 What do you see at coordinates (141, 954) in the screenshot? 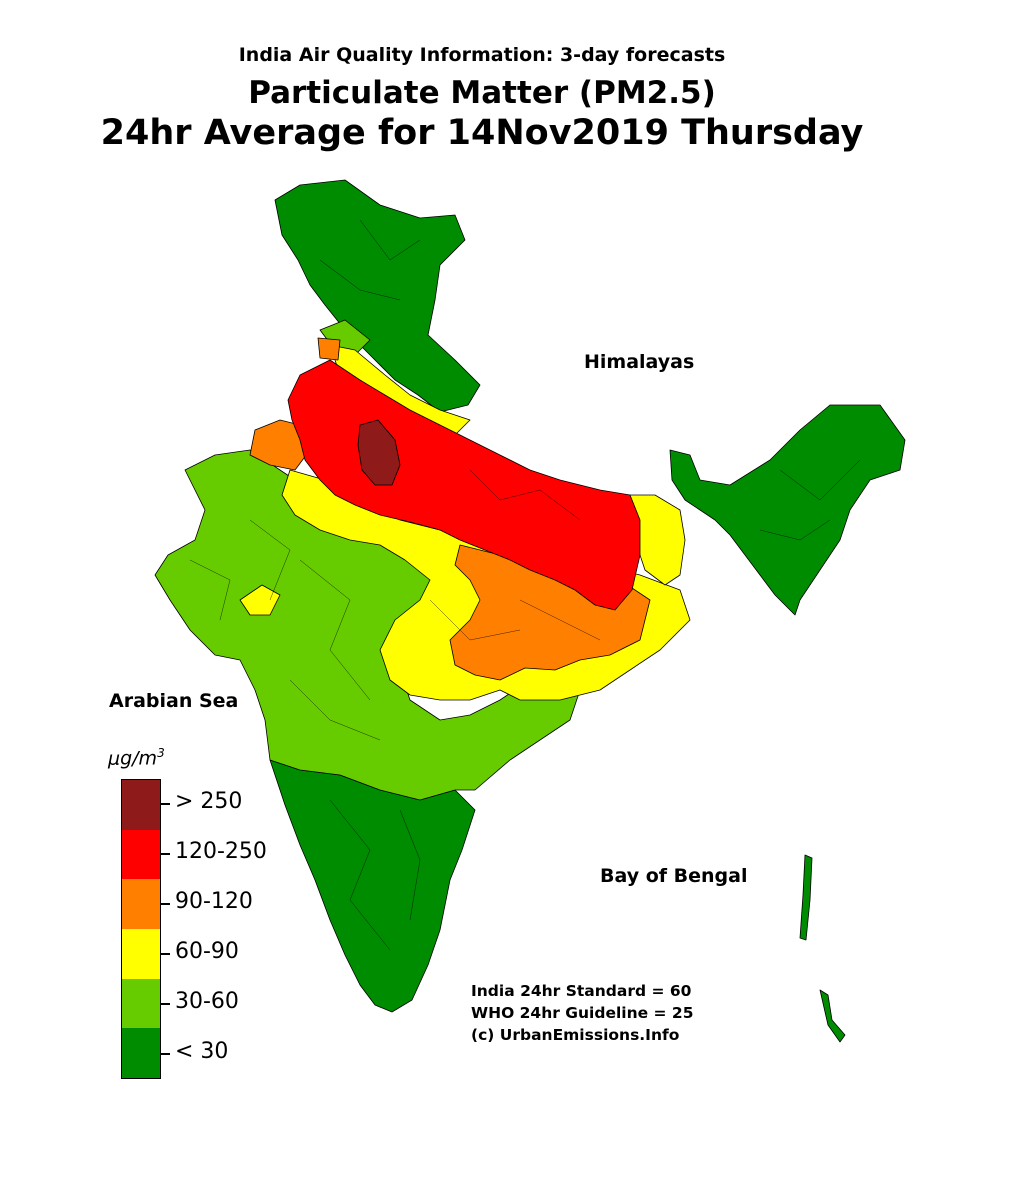
I see `legend-swatch-moderate` at bounding box center [141, 954].